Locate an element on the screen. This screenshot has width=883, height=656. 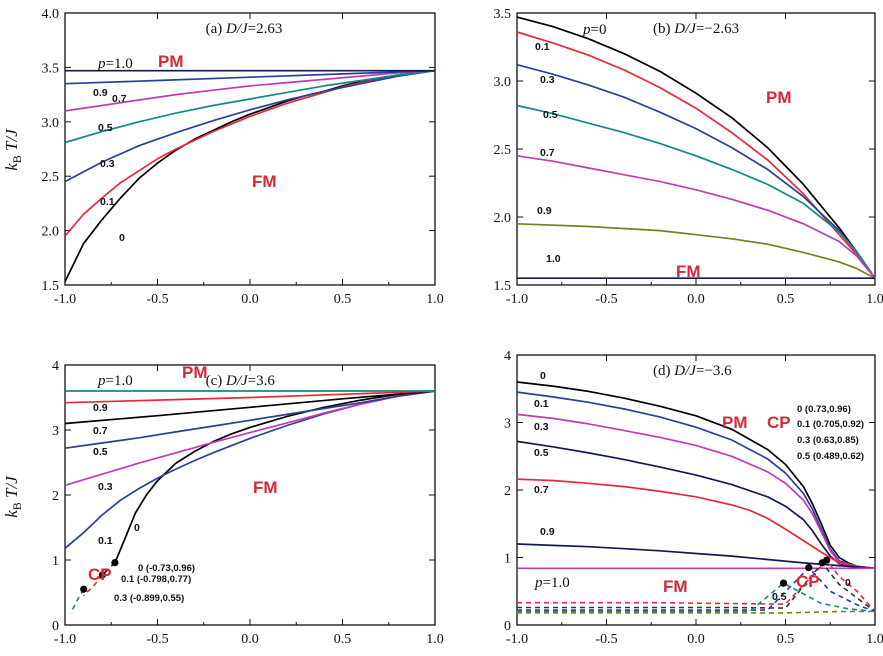
cp-phase-label-upper: CP is located at coordinates (779, 422).